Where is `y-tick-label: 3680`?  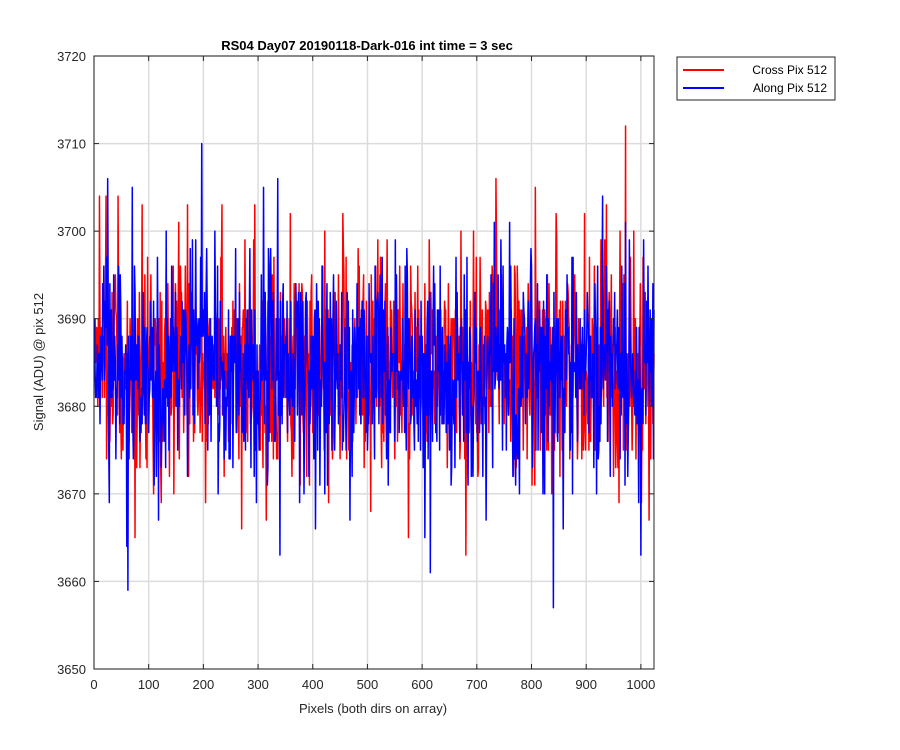 y-tick-label: 3680 is located at coordinates (71, 406).